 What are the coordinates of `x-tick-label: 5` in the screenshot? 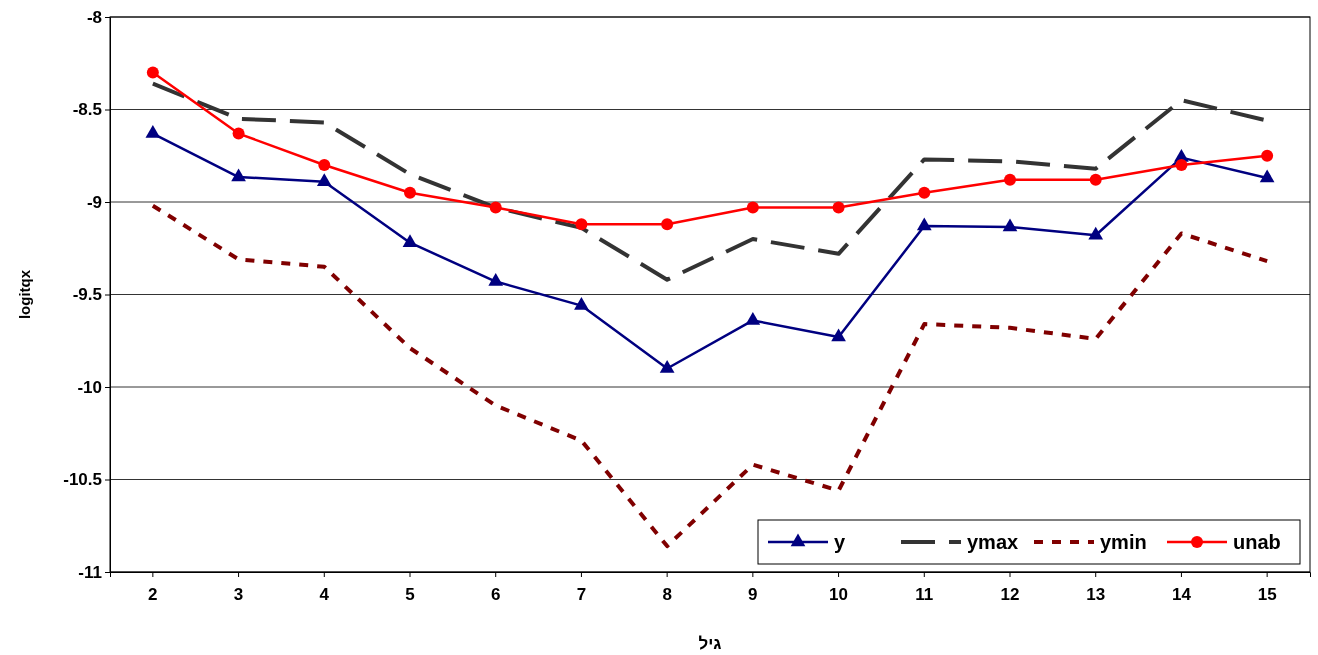 It's located at (410, 595).